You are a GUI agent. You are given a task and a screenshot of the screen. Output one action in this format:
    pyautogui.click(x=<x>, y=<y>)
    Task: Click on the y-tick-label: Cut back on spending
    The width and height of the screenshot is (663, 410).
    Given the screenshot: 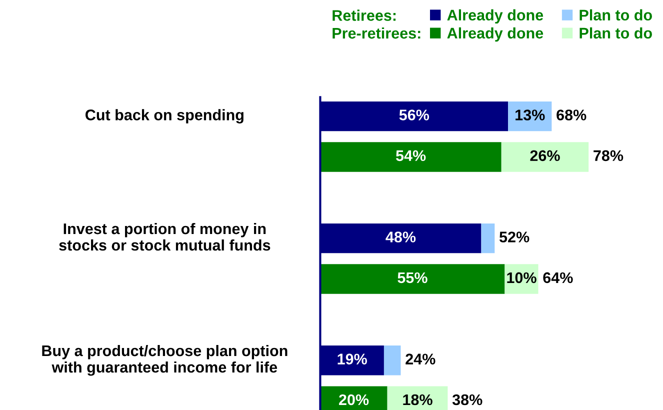 What is the action you would take?
    pyautogui.click(x=165, y=116)
    